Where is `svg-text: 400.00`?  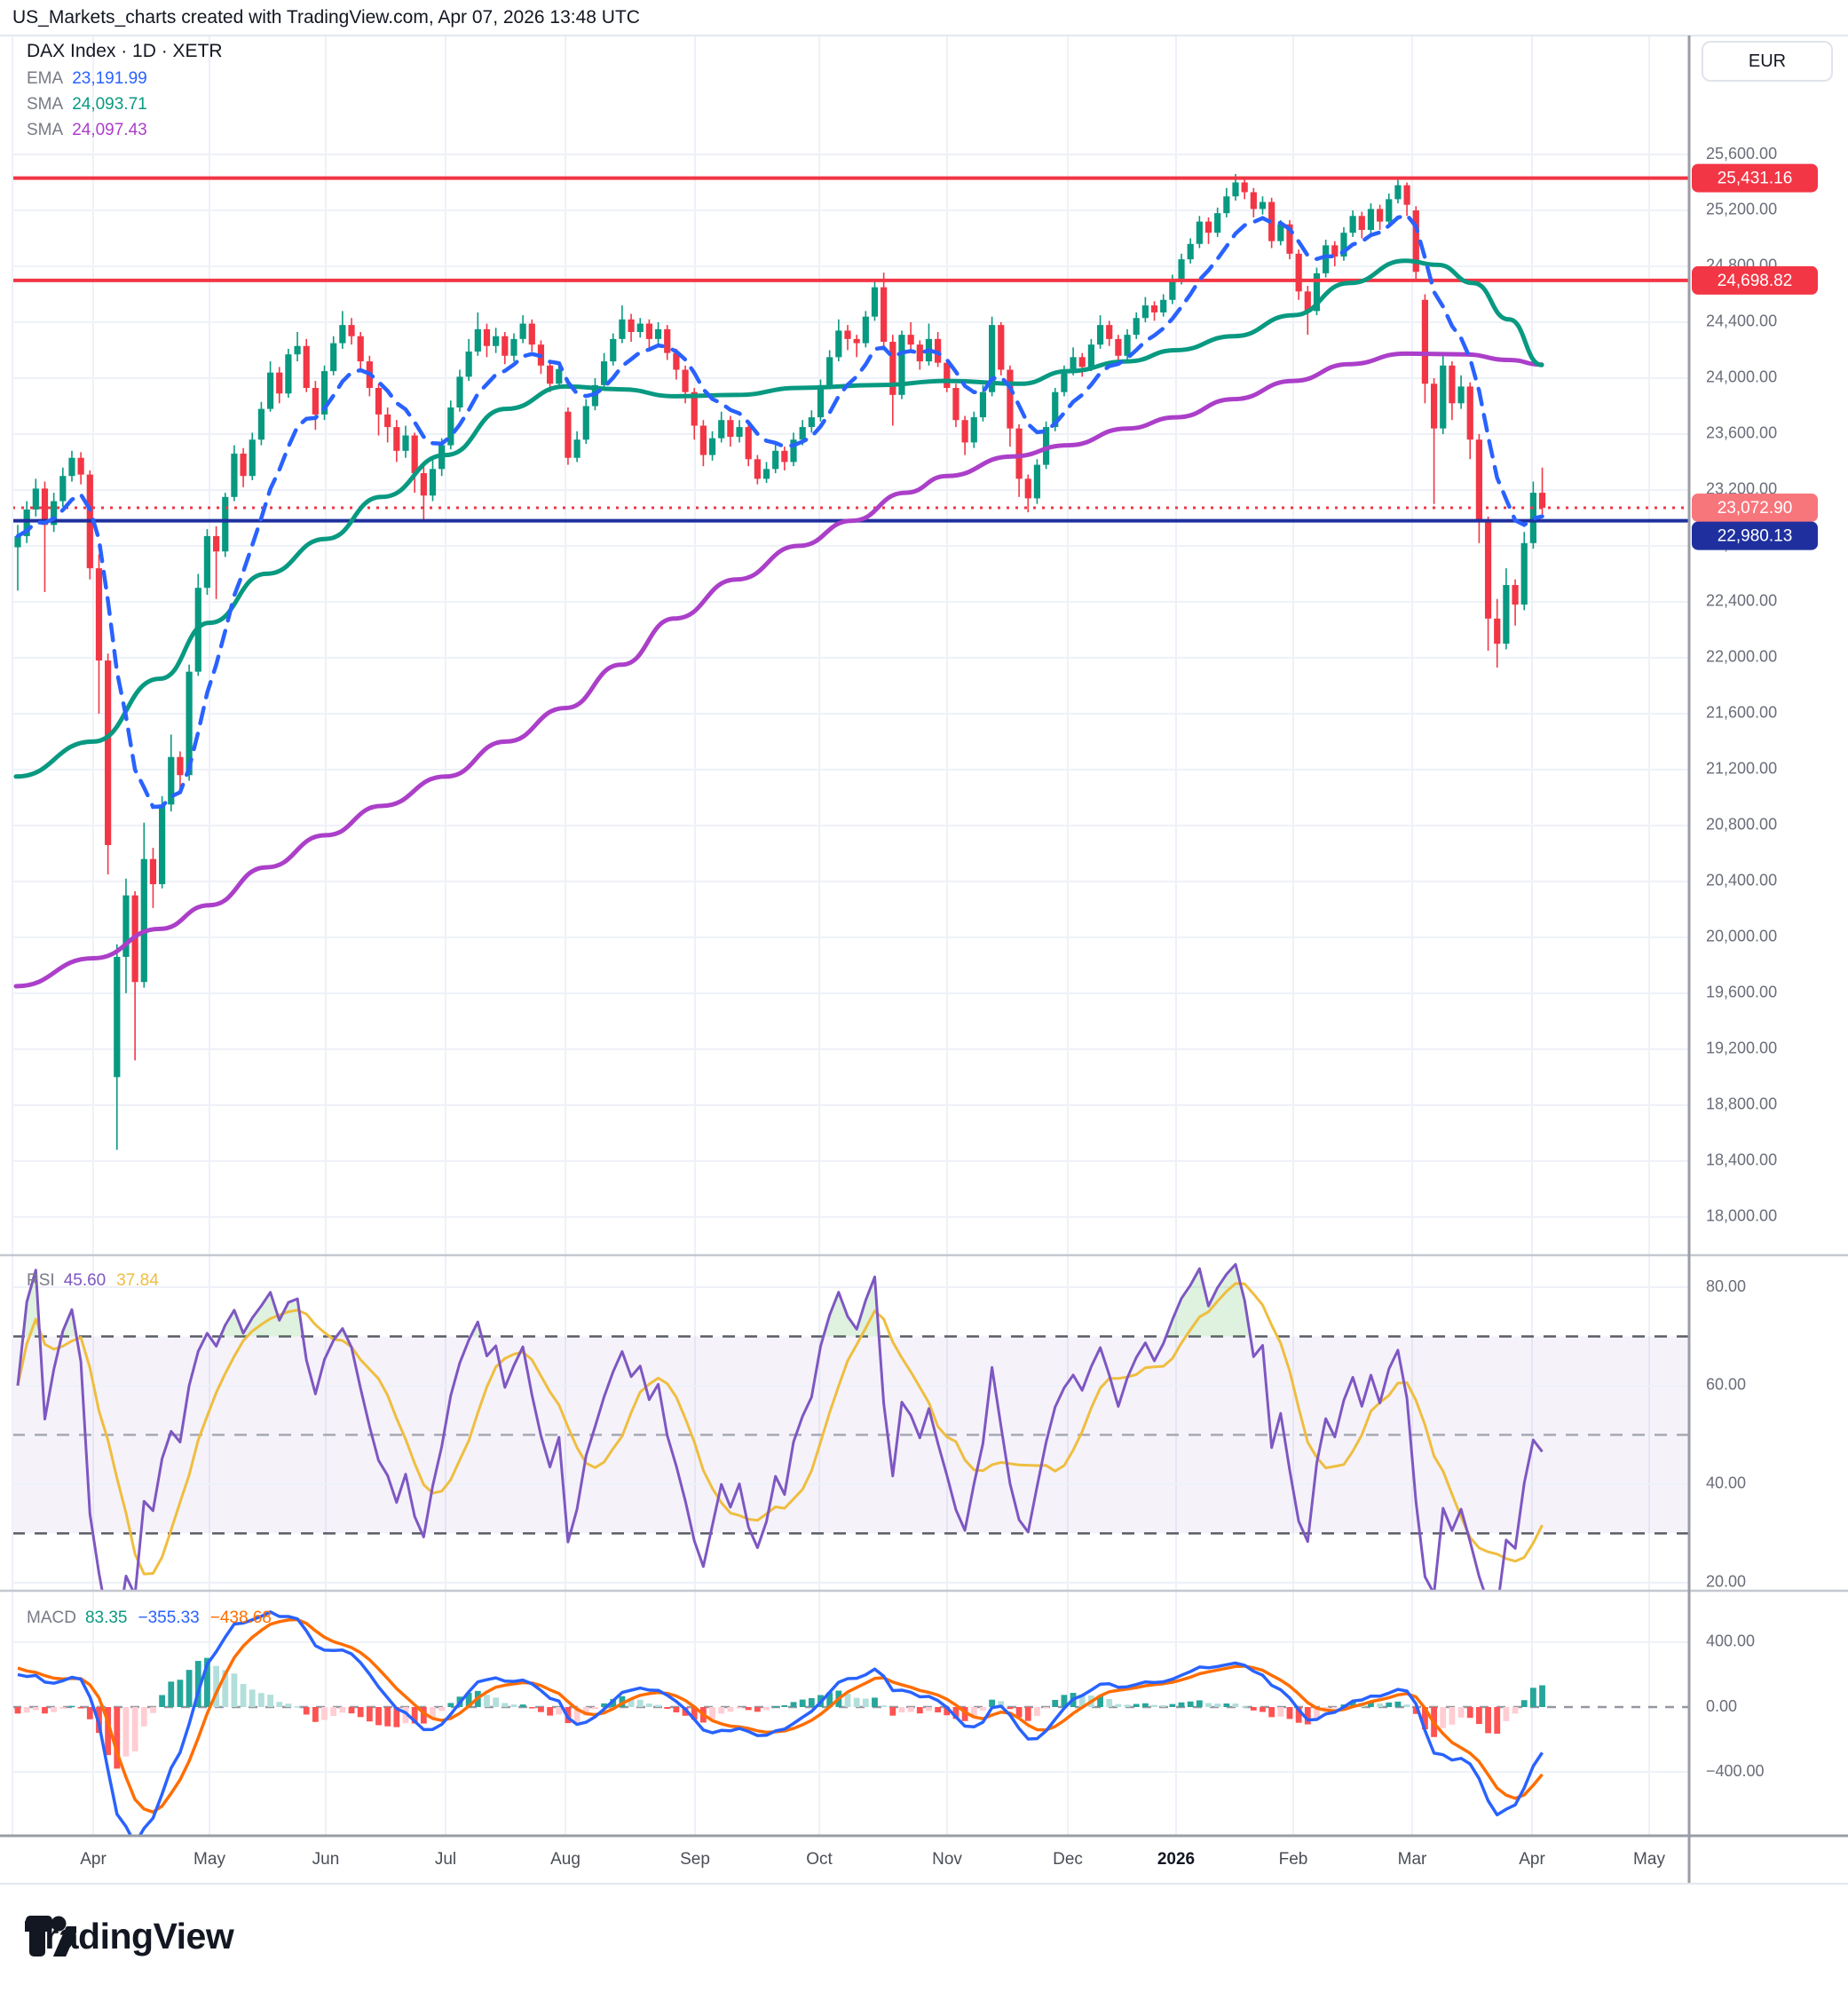
svg-text: 400.00 is located at coordinates (1730, 1641).